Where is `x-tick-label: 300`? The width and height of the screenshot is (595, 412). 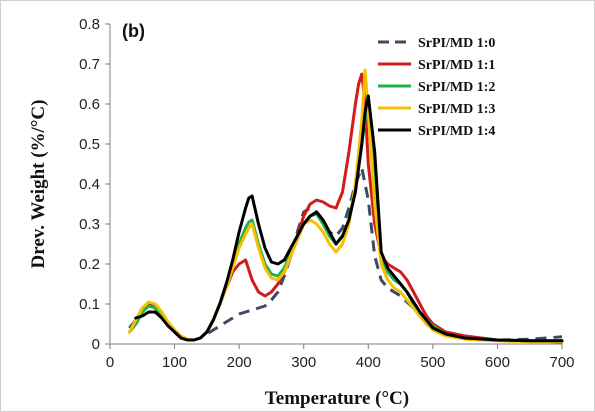 x-tick-label: 300 is located at coordinates (303, 362).